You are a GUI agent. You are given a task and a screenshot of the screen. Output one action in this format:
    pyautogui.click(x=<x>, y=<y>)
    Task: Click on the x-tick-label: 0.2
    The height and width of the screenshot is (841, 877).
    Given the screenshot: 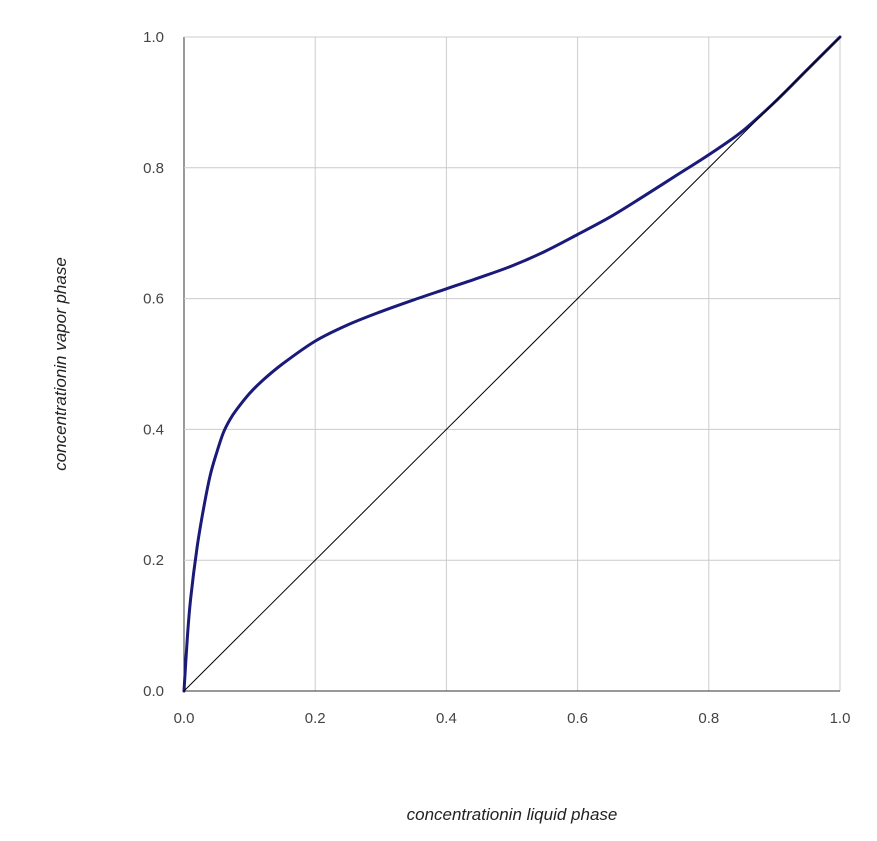 What is the action you would take?
    pyautogui.click(x=315, y=718)
    